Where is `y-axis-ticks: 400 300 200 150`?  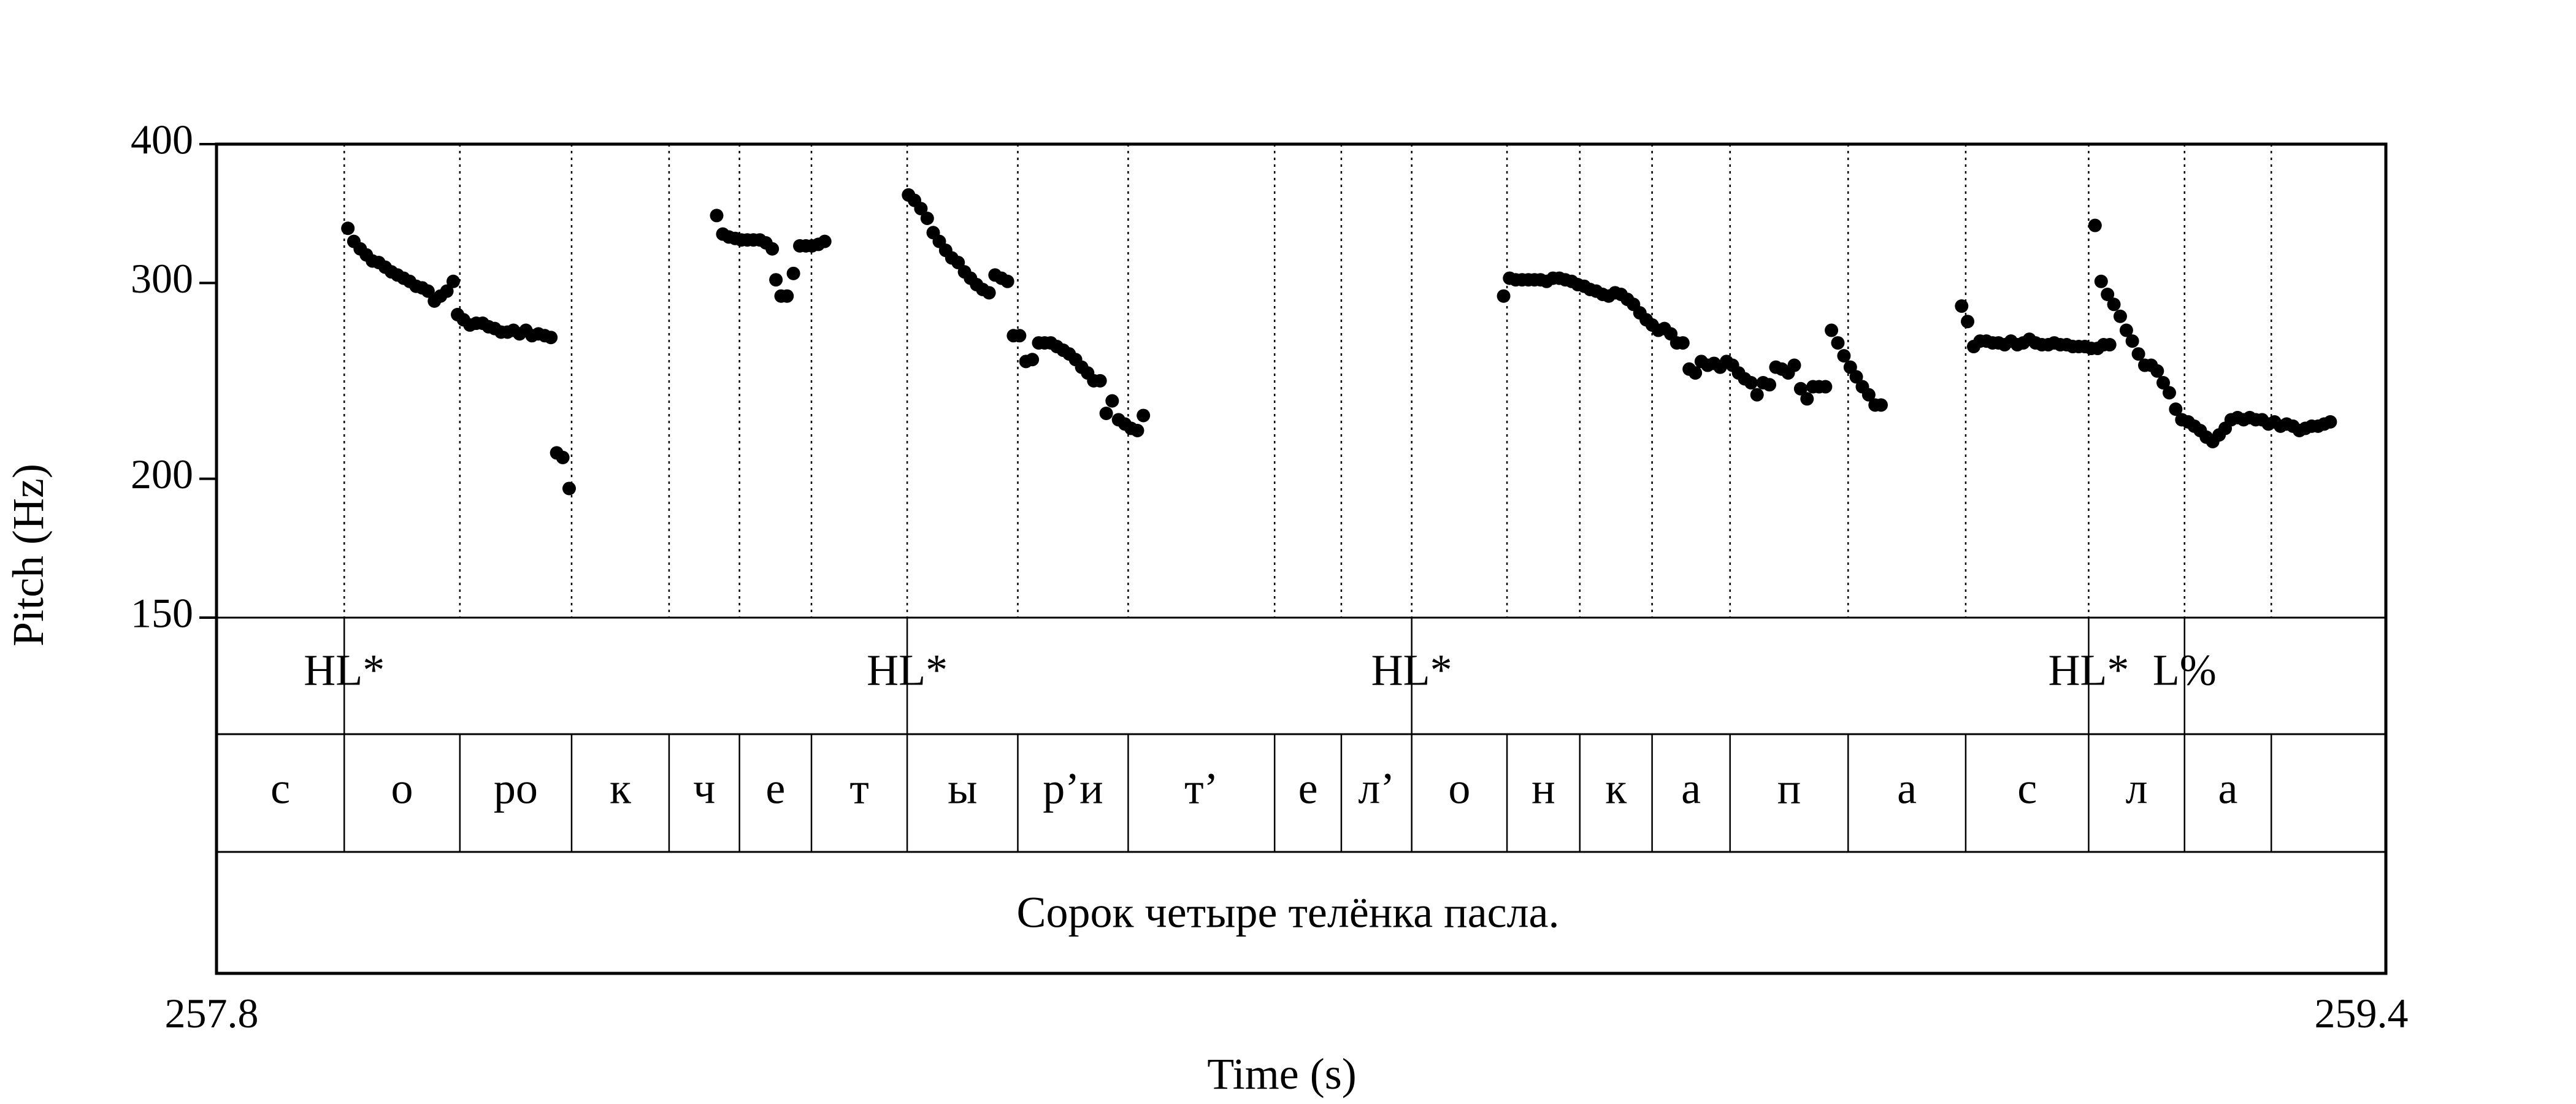
y-axis-ticks: 400 300 200 150 is located at coordinates (174, 377).